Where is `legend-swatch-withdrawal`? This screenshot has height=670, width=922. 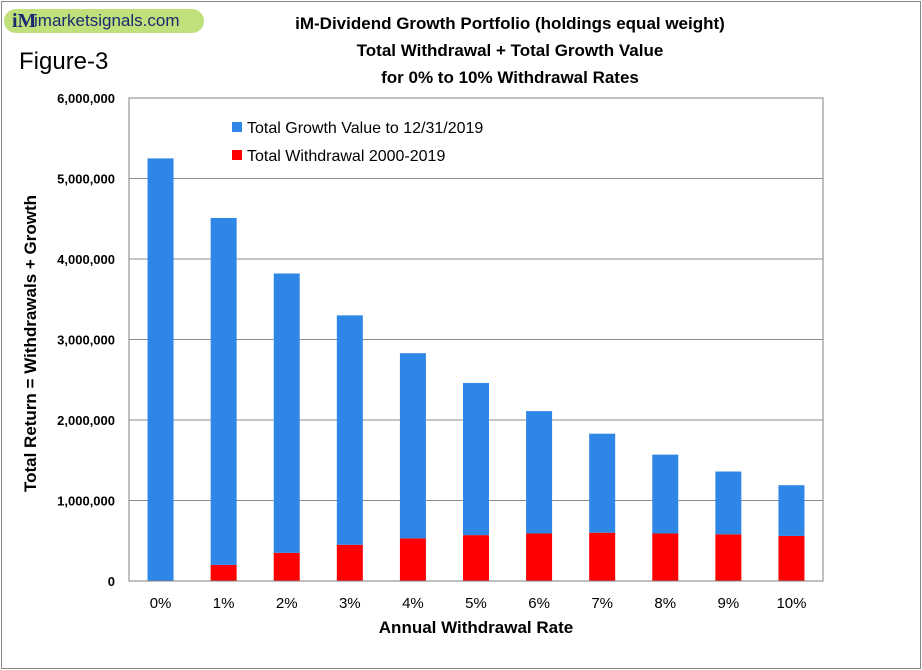
legend-swatch-withdrawal is located at coordinates (237, 155).